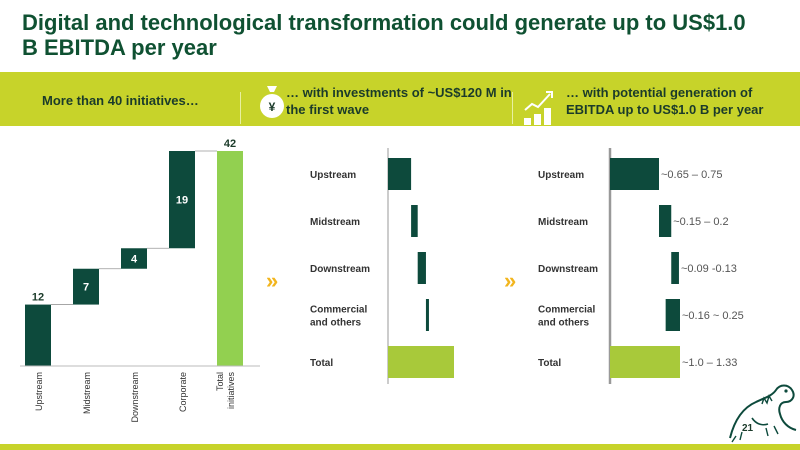 This screenshot has width=800, height=450. I want to click on data-label: 4, so click(134, 260).